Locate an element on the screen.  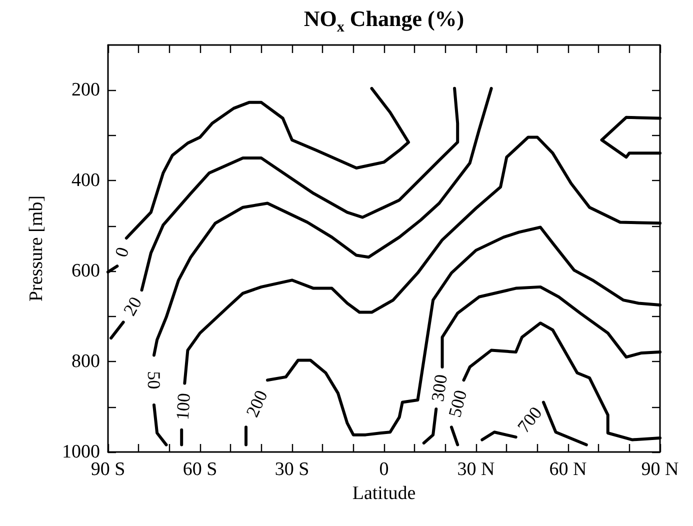
text: 50 is located at coordinates (154, 380).